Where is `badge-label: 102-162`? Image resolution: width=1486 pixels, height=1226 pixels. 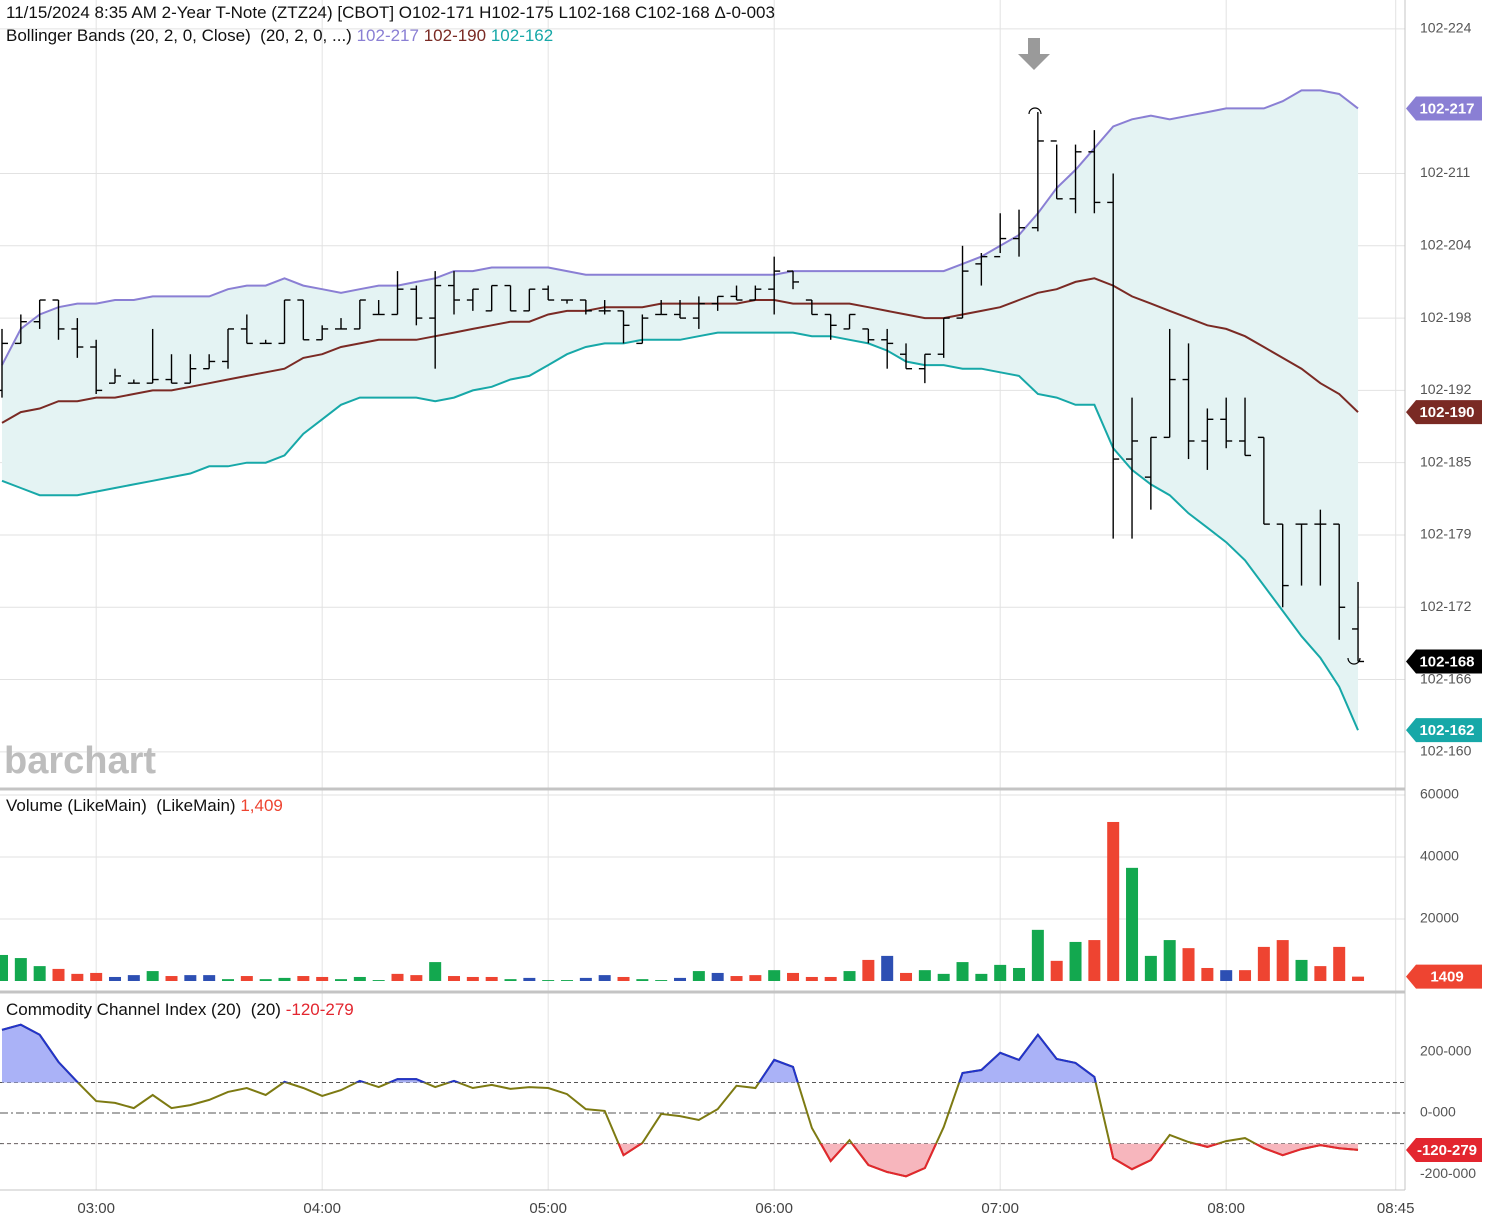
badge-label: 102-162 is located at coordinates (1446, 730).